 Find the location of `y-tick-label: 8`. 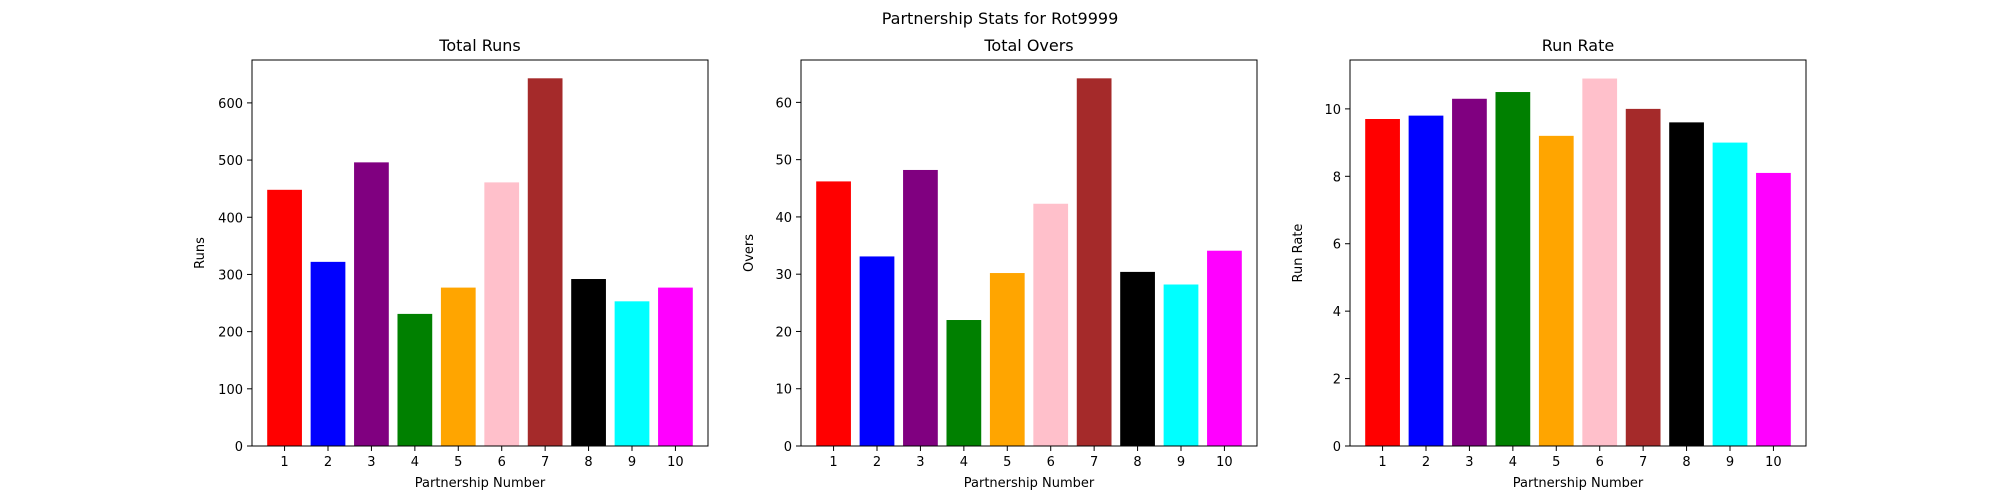

y-tick-label: 8 is located at coordinates (1337, 177).